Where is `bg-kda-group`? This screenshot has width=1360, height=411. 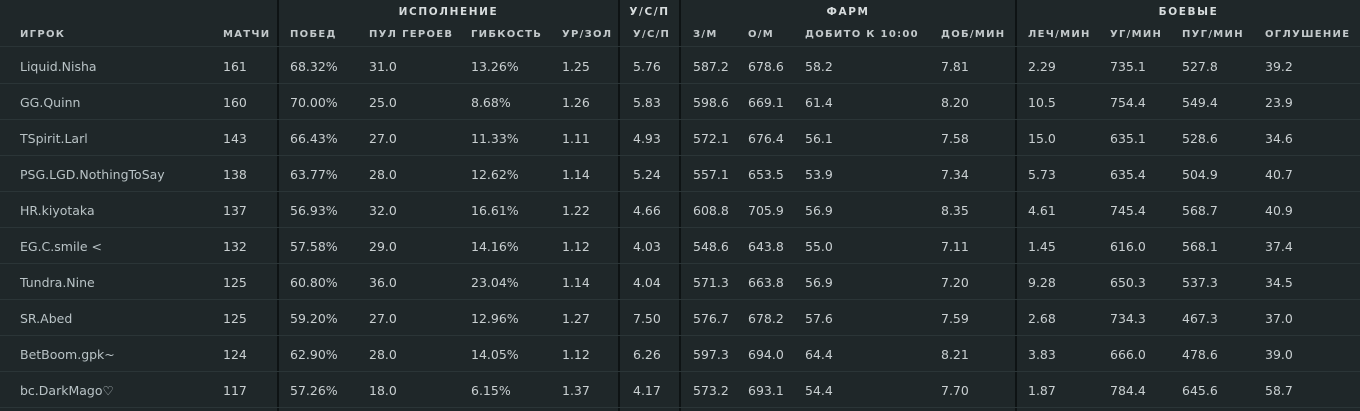 bg-kda-group is located at coordinates (649, 205).